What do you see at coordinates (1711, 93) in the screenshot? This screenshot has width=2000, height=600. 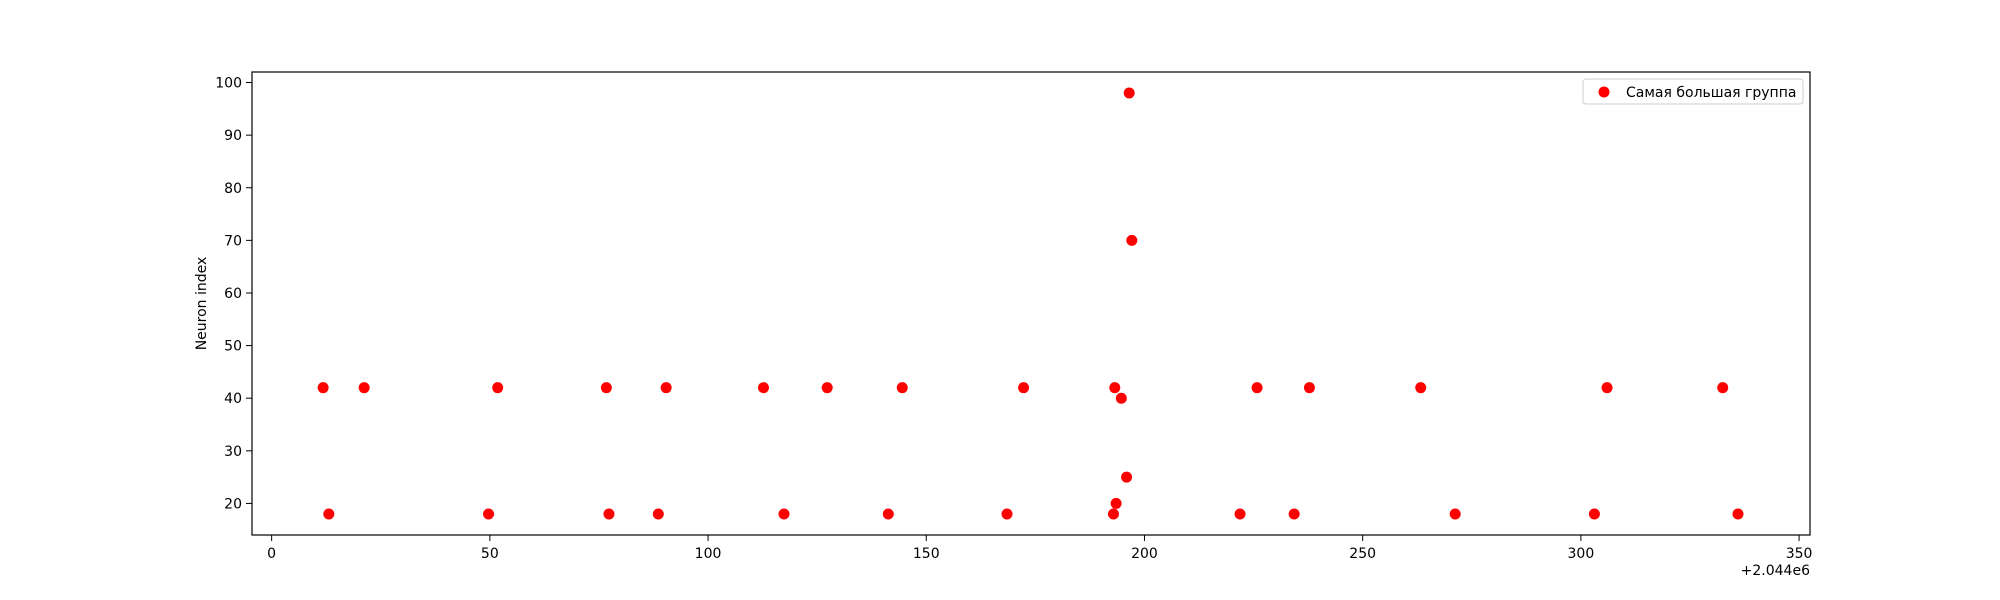 I see `legend-label: Самая большая группа` at bounding box center [1711, 93].